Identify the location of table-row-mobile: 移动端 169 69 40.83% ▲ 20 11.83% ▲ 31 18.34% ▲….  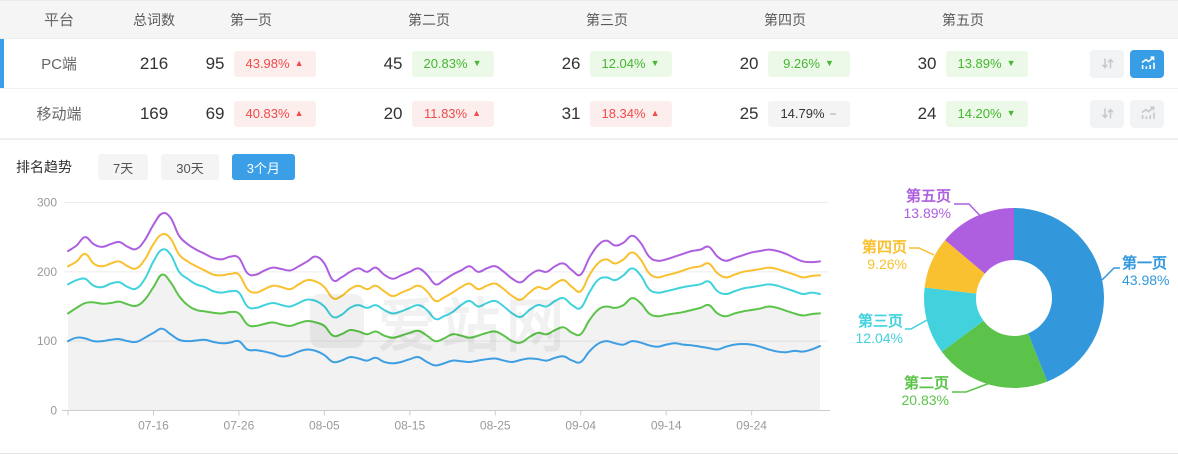
(589, 114).